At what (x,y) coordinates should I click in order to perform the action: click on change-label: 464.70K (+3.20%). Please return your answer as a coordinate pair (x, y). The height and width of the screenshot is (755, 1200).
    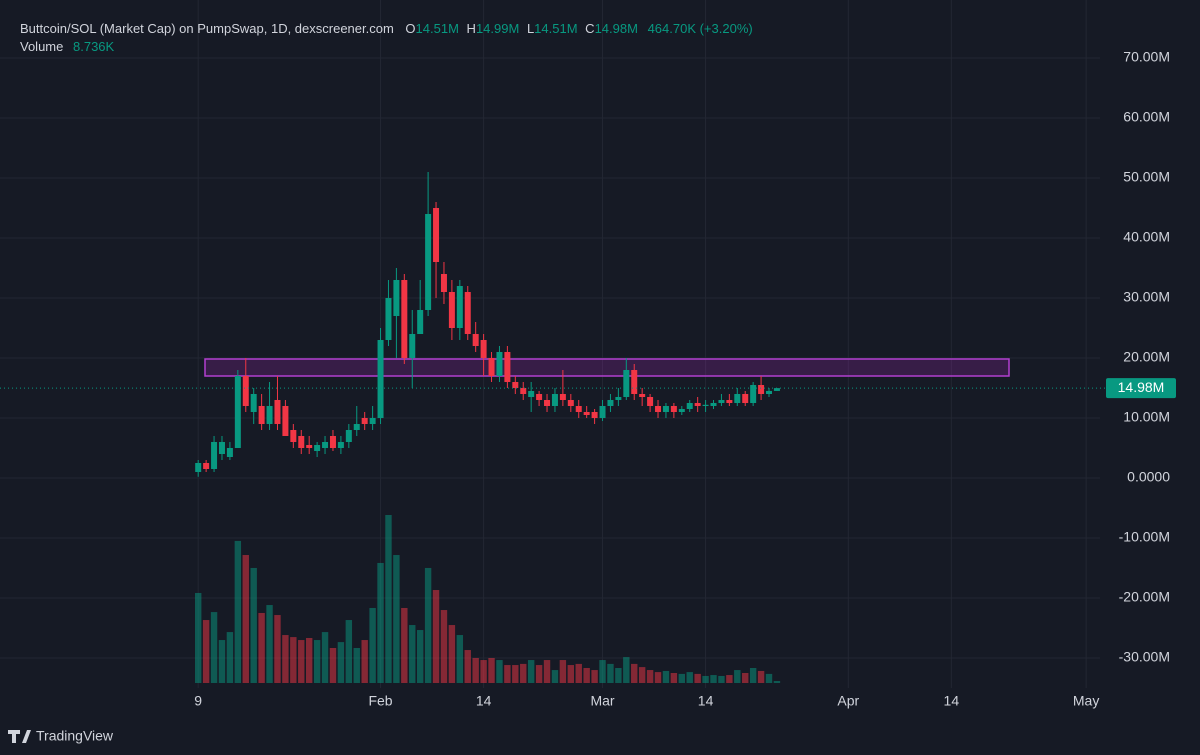
    Looking at the image, I should click on (700, 28).